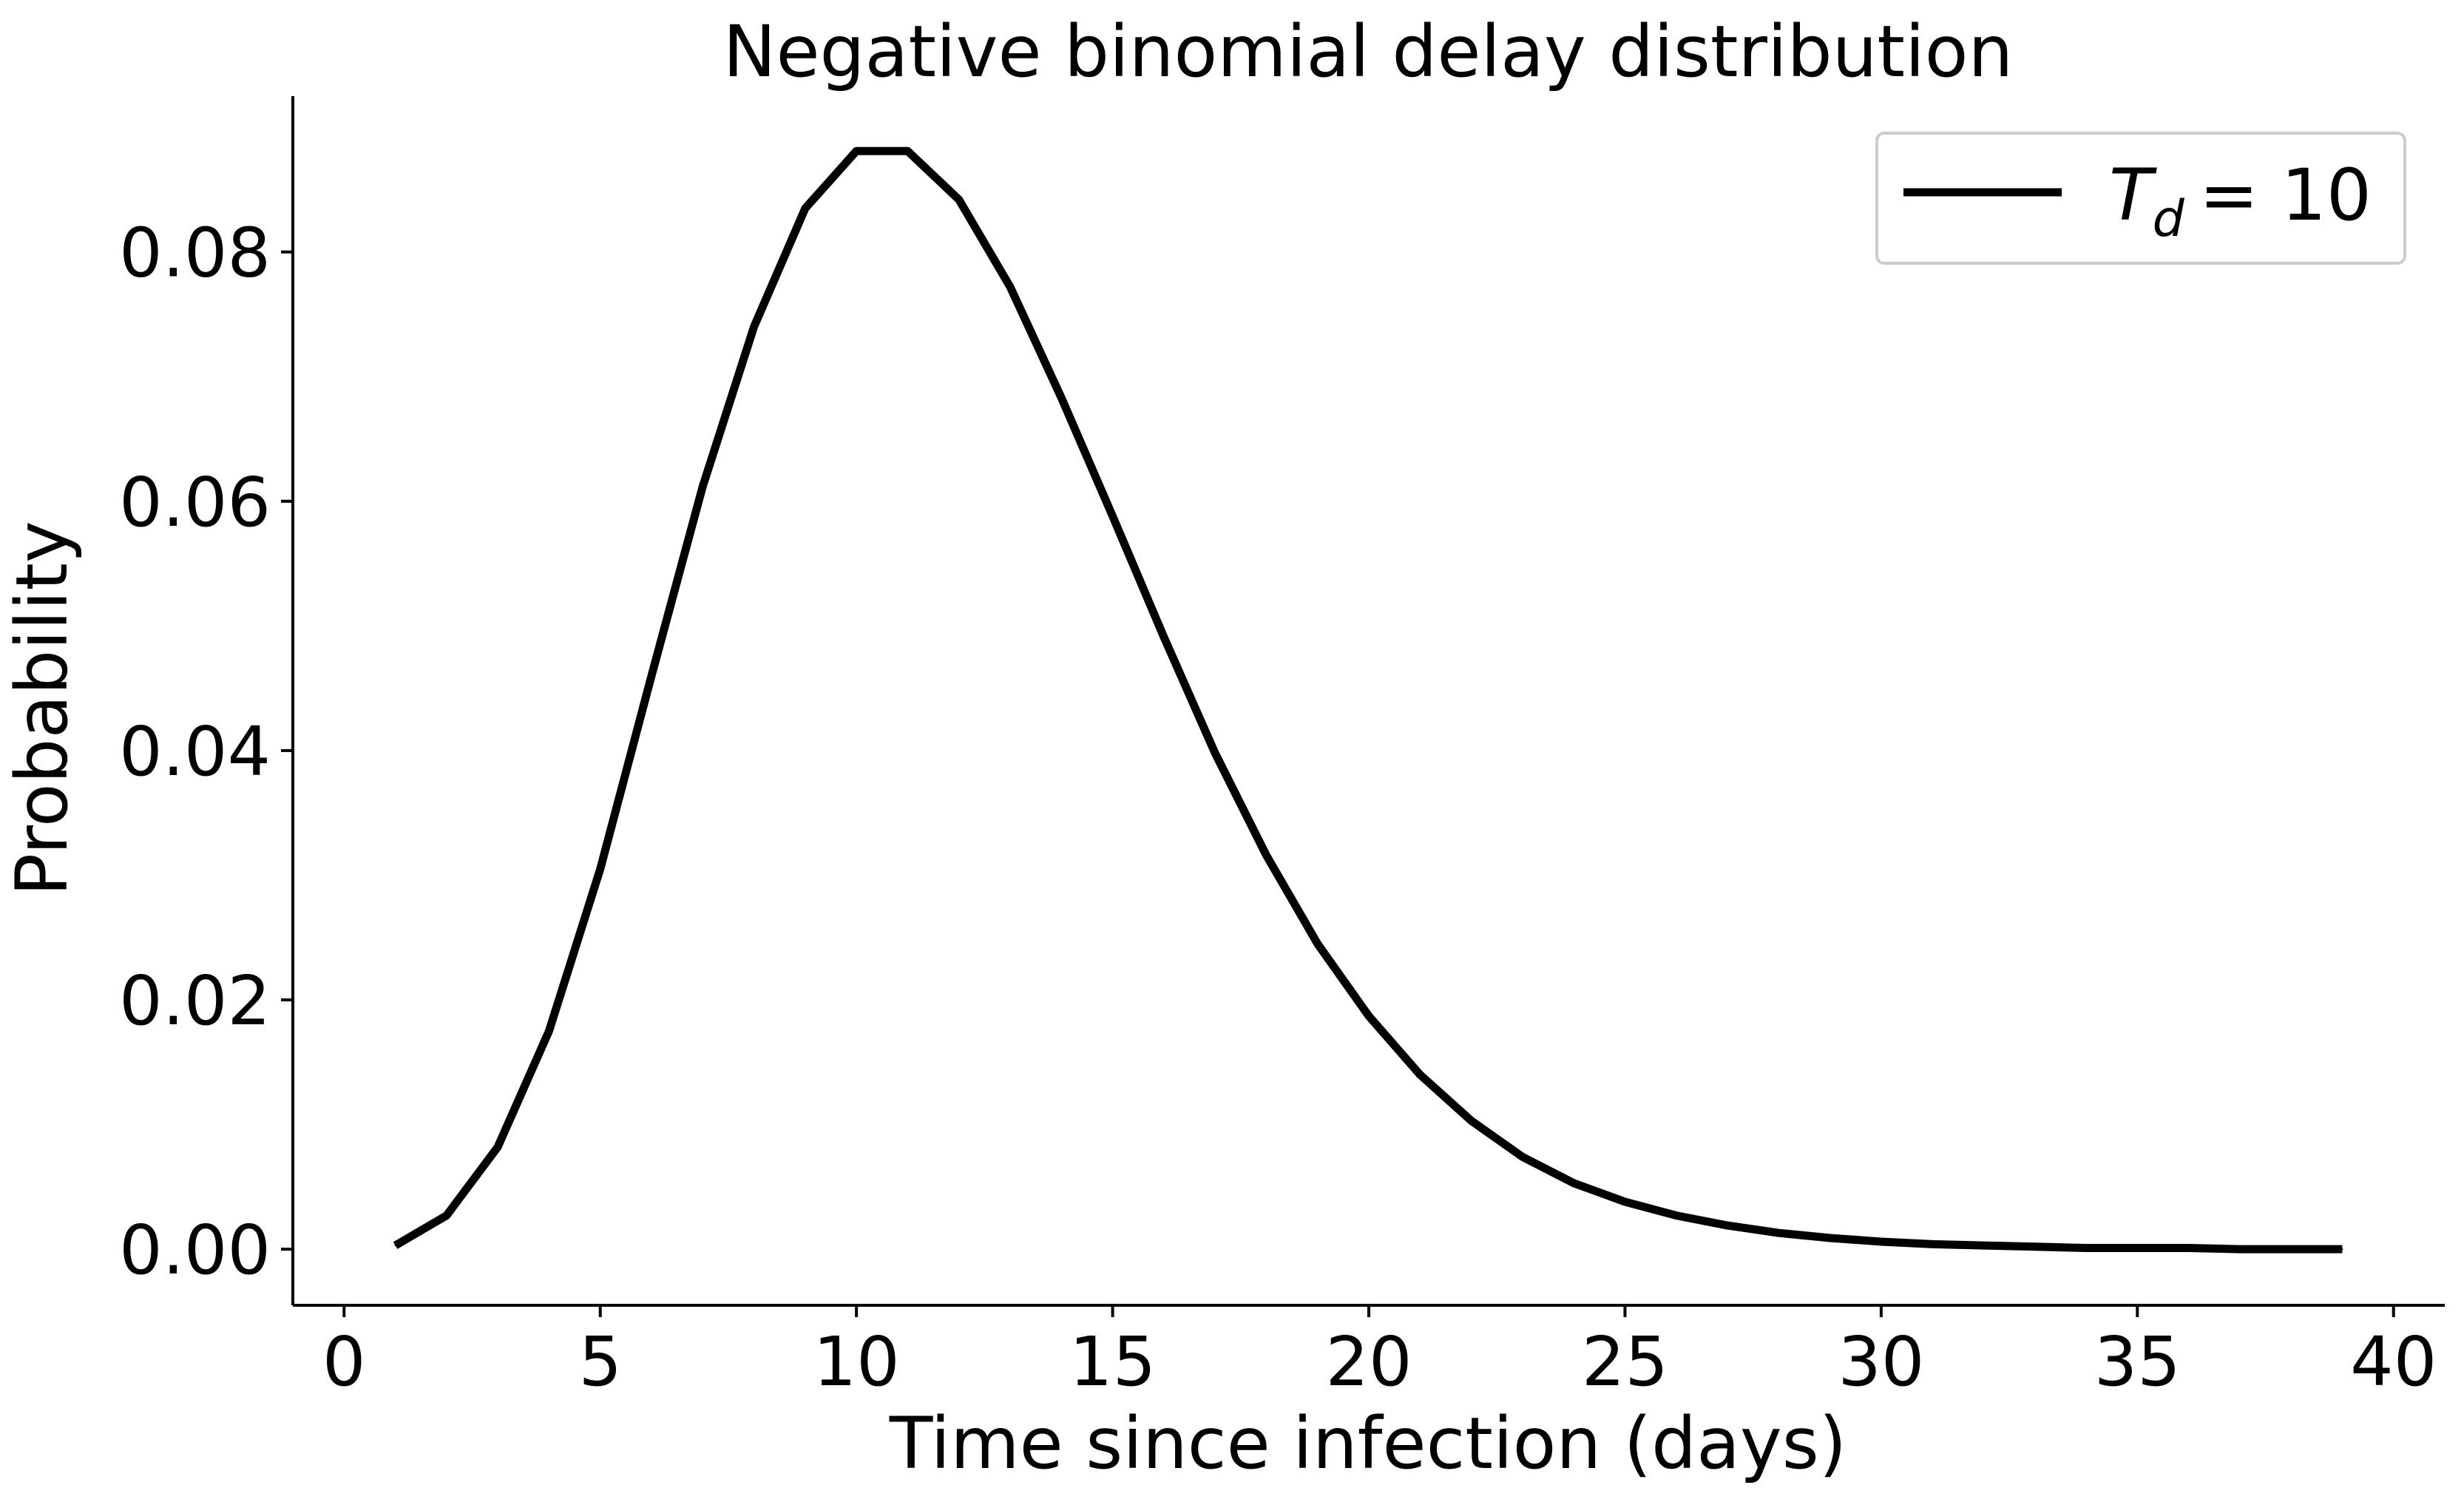 Image resolution: width=2464 pixels, height=1502 pixels. Describe the element at coordinates (600, 1361) in the screenshot. I see `x-tick-label: 5` at that location.